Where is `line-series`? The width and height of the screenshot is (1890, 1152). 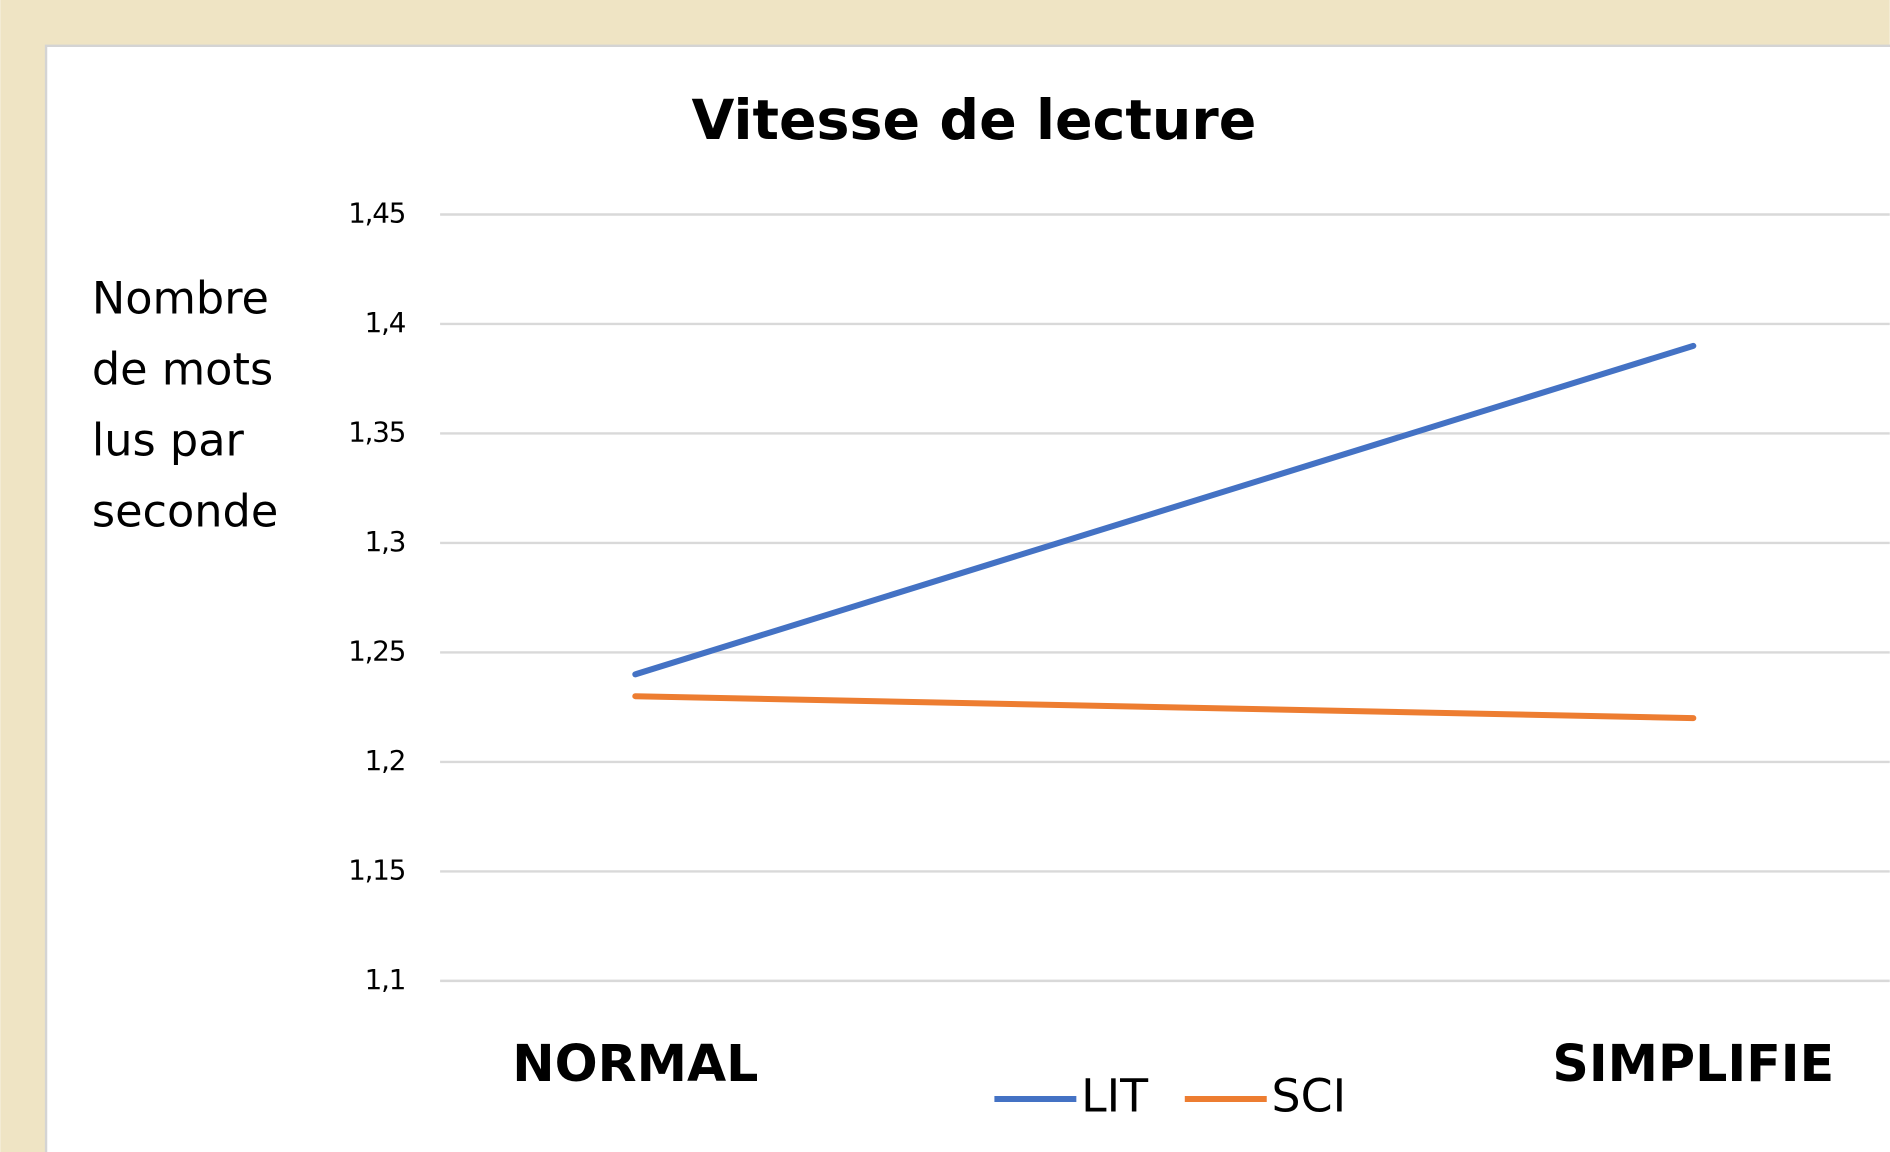 line-series is located at coordinates (1164, 707).